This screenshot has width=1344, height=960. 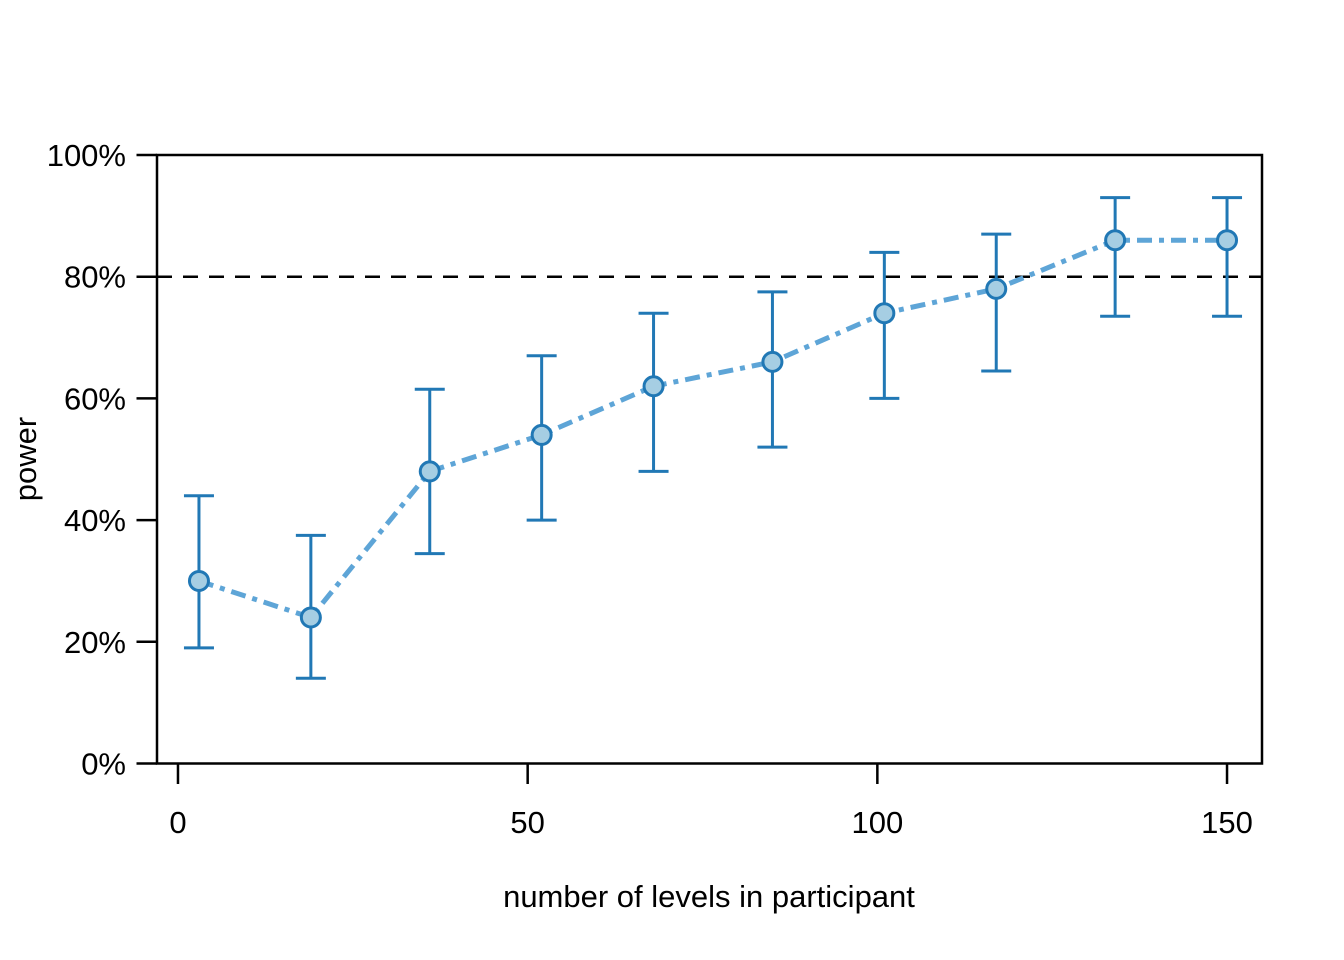 I want to click on y-axis-tick-label: 20%, so click(x=95, y=642).